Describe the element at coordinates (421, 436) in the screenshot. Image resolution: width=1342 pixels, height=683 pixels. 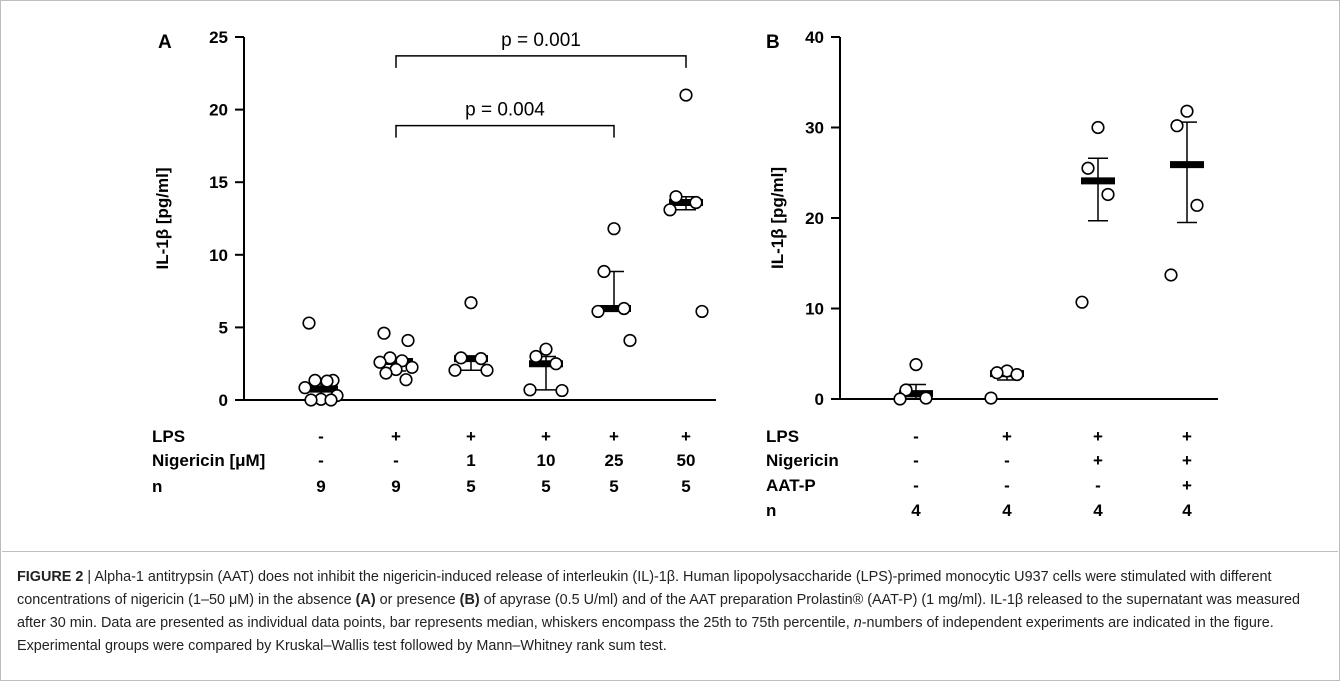
I see `table-row: LPS - + + + + +` at that location.